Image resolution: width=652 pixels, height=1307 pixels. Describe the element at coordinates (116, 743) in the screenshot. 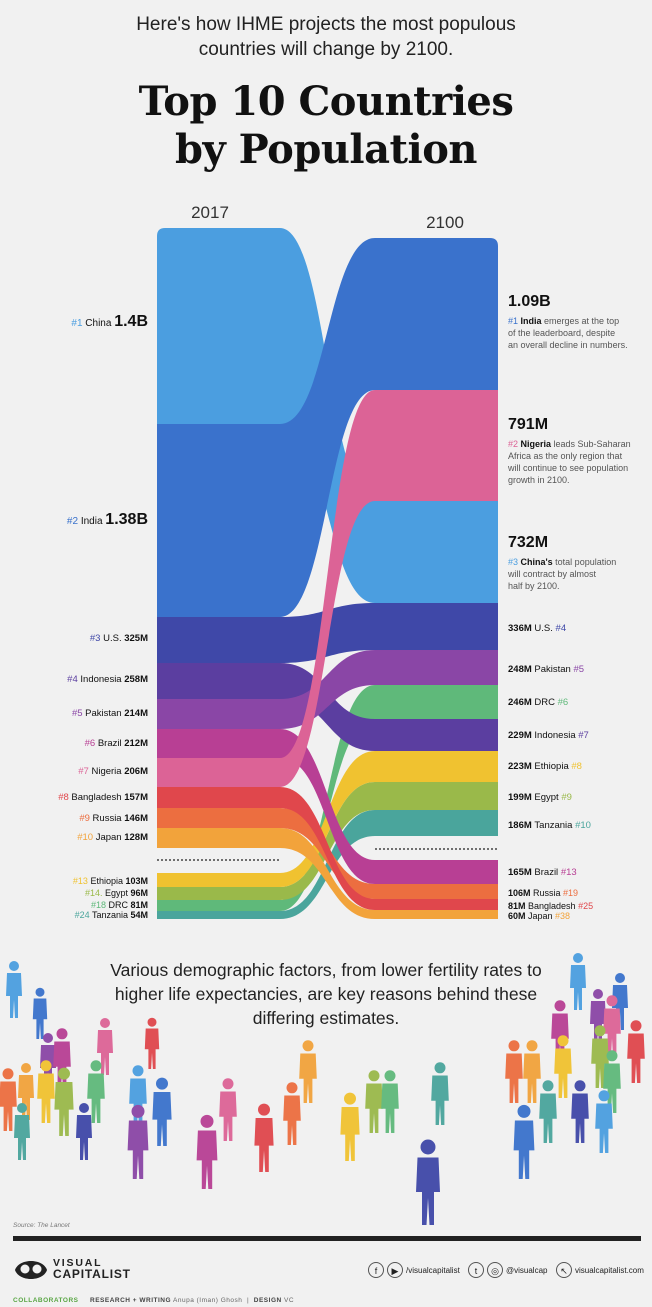

I see `label-2017-brazil: #6 Brazil 212M` at that location.